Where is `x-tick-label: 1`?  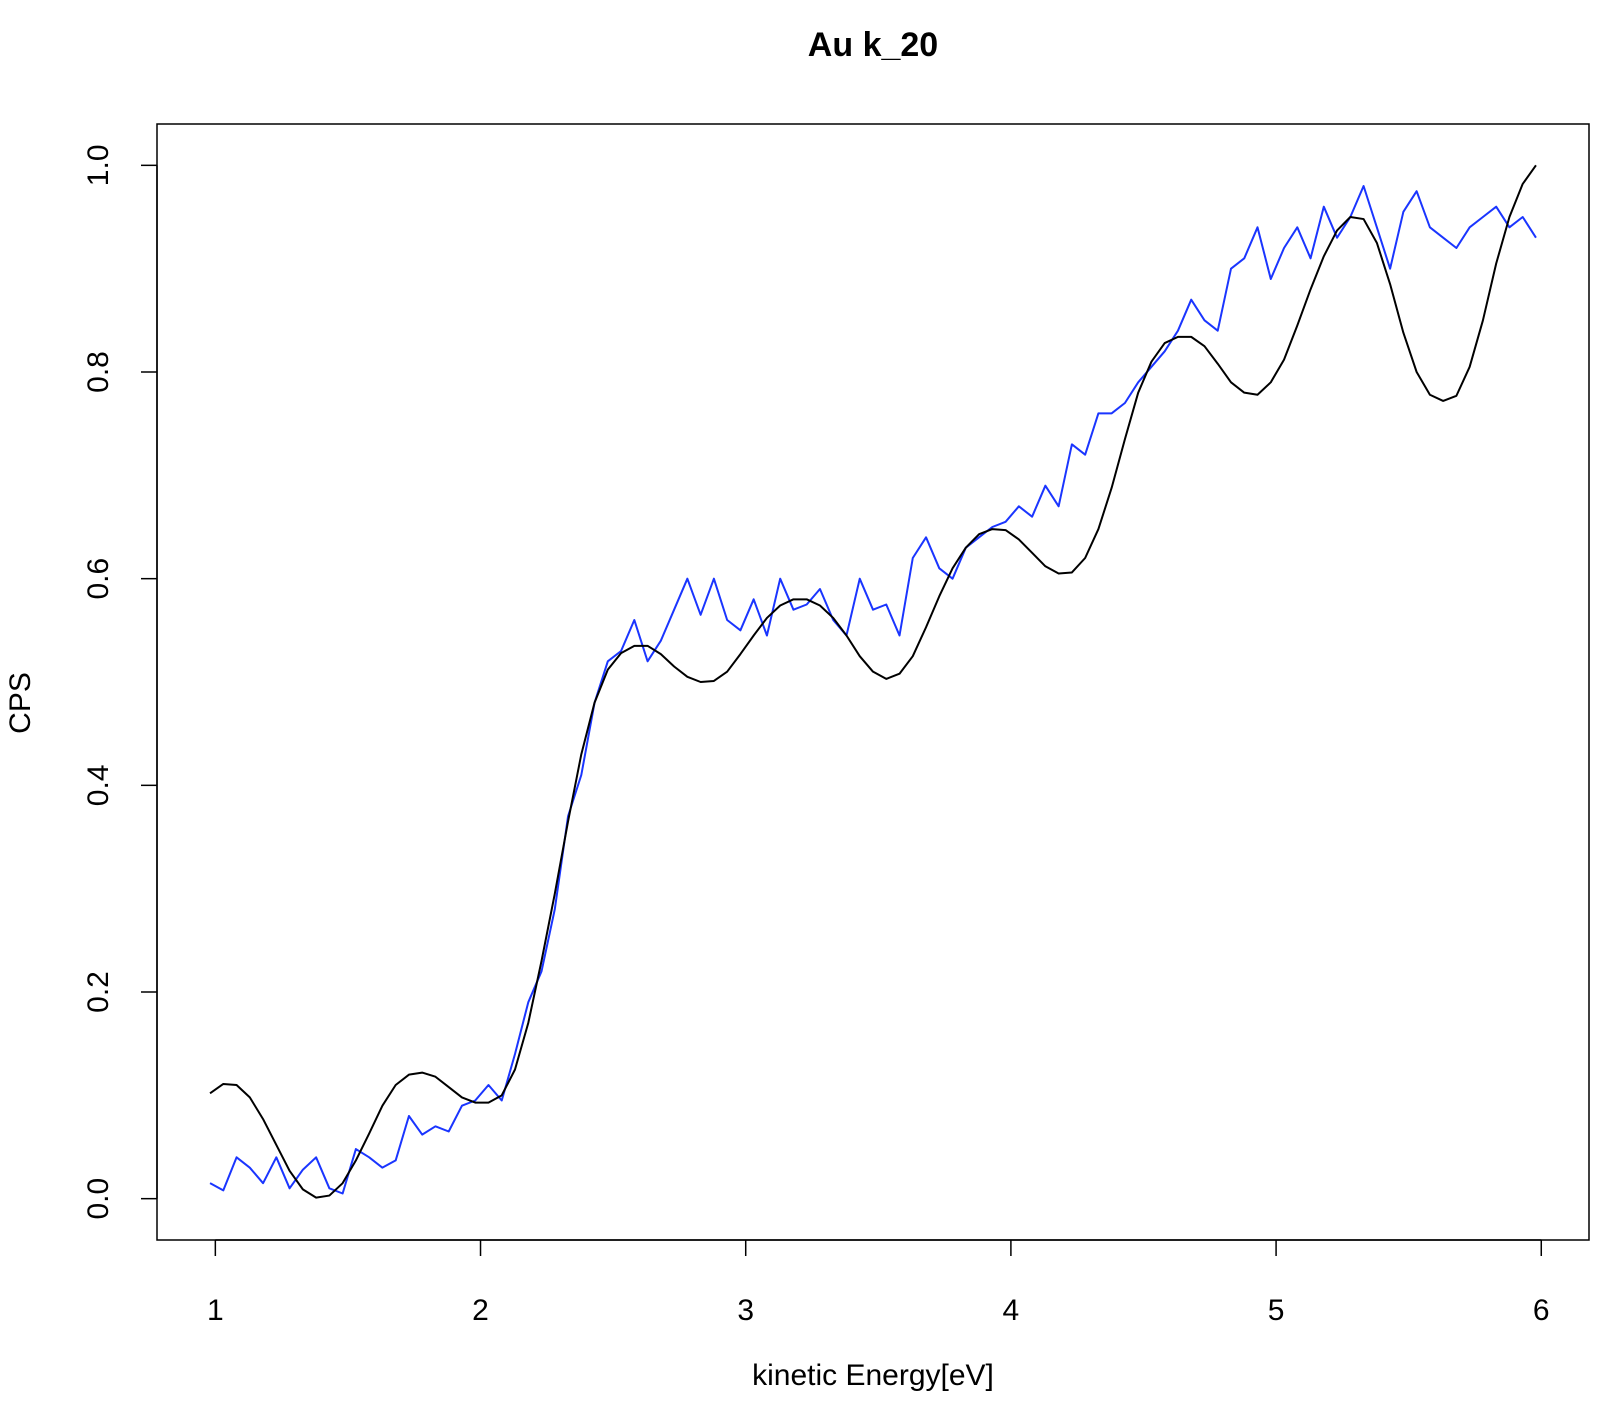 x-tick-label: 1 is located at coordinates (215, 1310).